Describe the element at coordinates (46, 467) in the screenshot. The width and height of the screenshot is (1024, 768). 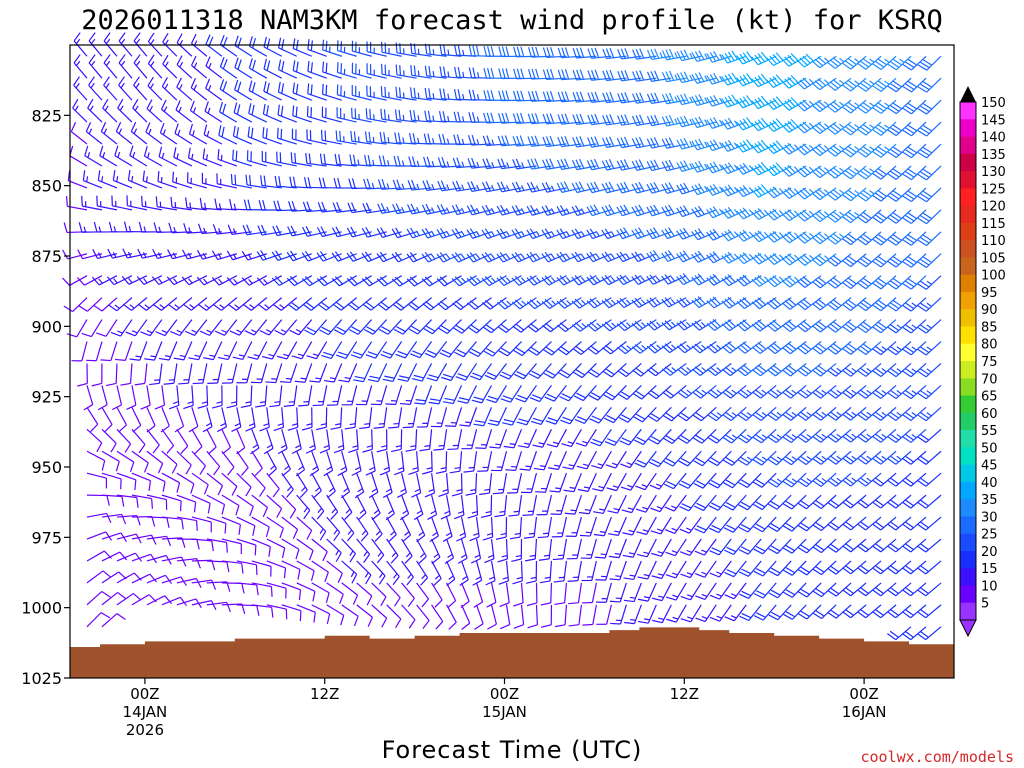
I see `y-tick-label: 950` at that location.